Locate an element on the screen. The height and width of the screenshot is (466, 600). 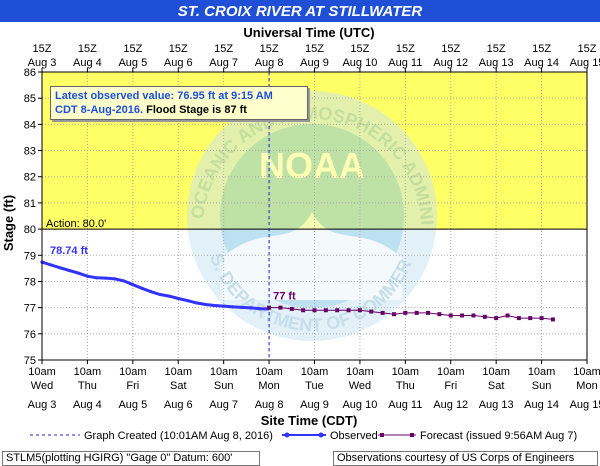
last-value-label: 77 ft is located at coordinates (284, 297).